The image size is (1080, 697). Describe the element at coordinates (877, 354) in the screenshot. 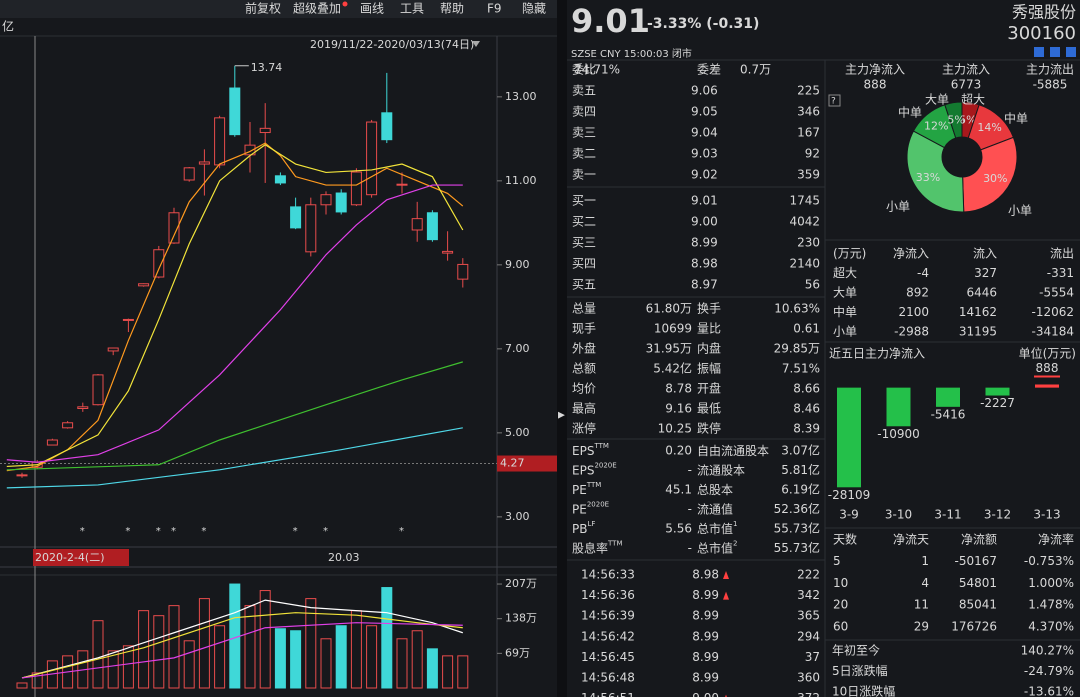

I see `panel-title: 近五日主力净流入` at that location.